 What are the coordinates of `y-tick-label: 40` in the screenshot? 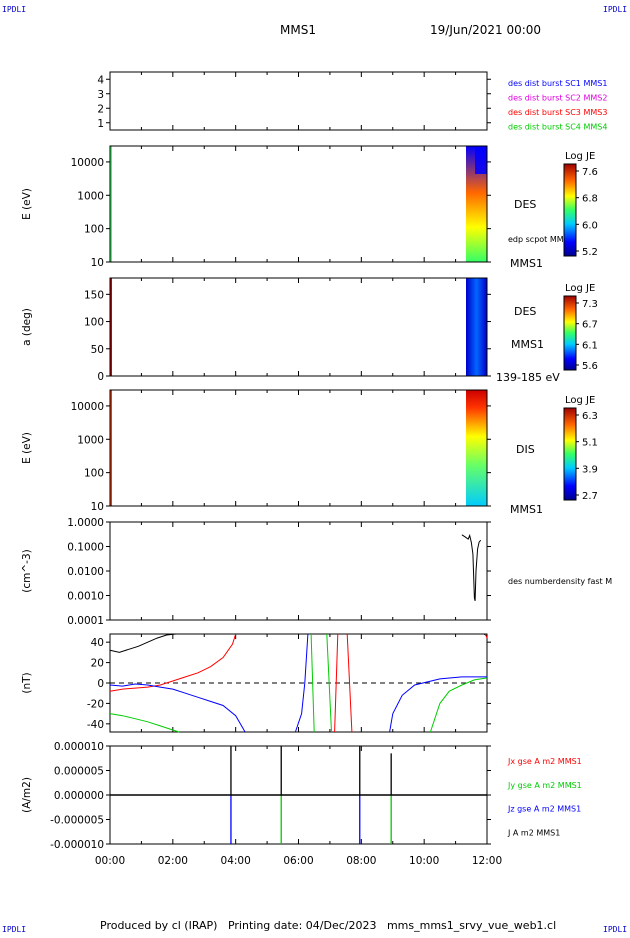 It's located at (97, 643).